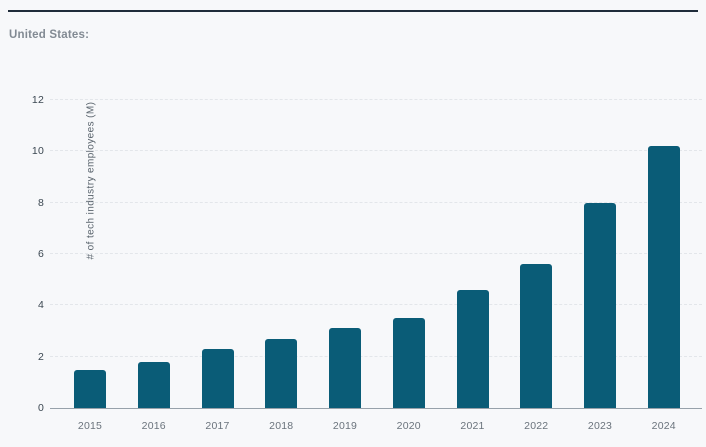 The width and height of the screenshot is (706, 447). I want to click on bar-2023, so click(600, 305).